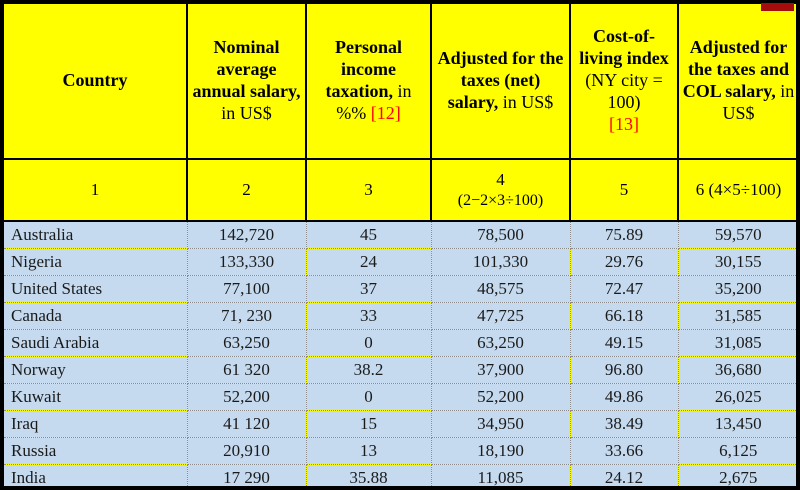 The height and width of the screenshot is (490, 800). What do you see at coordinates (500, 200) in the screenshot?
I see `column-formula: (2−2×3÷100)` at bounding box center [500, 200].